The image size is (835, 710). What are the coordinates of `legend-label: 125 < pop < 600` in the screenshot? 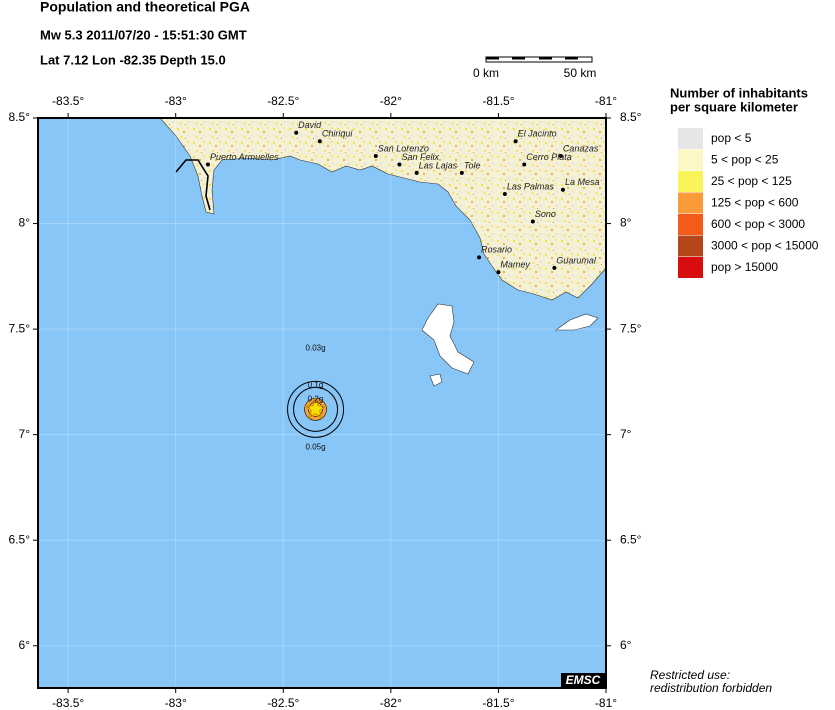 It's located at (755, 203).